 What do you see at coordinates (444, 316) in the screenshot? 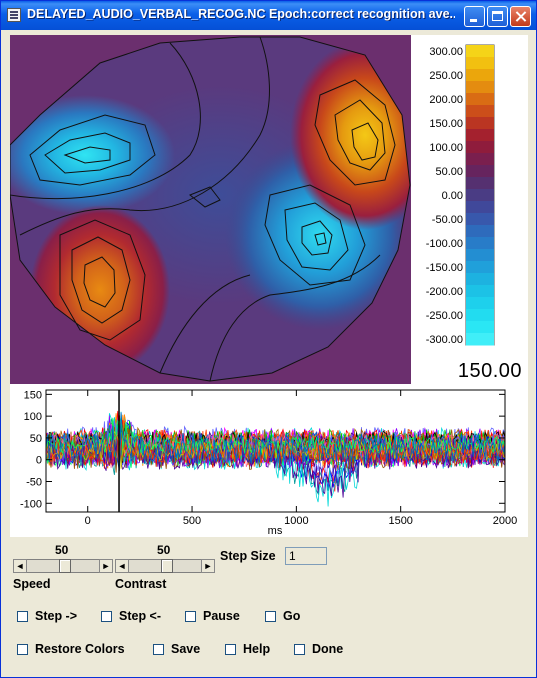
I see `colorbar-tick-label: -250.00` at bounding box center [444, 316].